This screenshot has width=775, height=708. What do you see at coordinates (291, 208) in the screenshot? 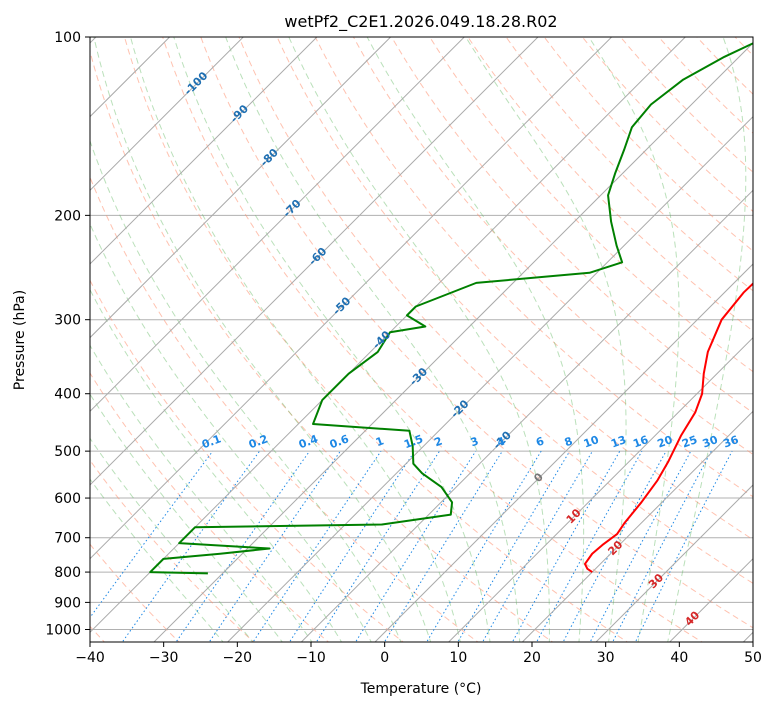
I see `isotherm-label: -70` at bounding box center [291, 208].